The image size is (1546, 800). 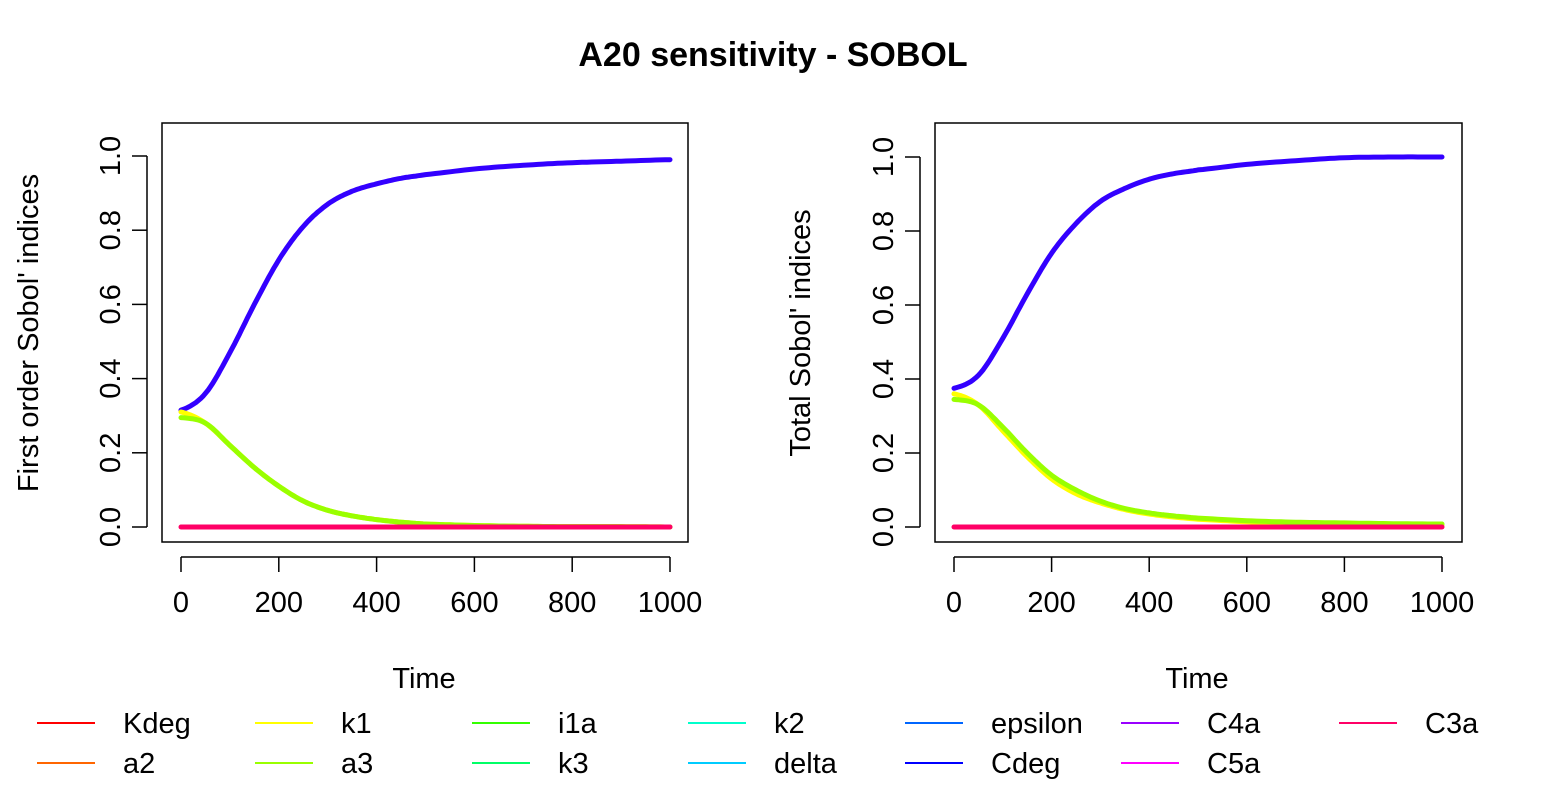 What do you see at coordinates (313, 724) in the screenshot?
I see `legend-item-k1: k1` at bounding box center [313, 724].